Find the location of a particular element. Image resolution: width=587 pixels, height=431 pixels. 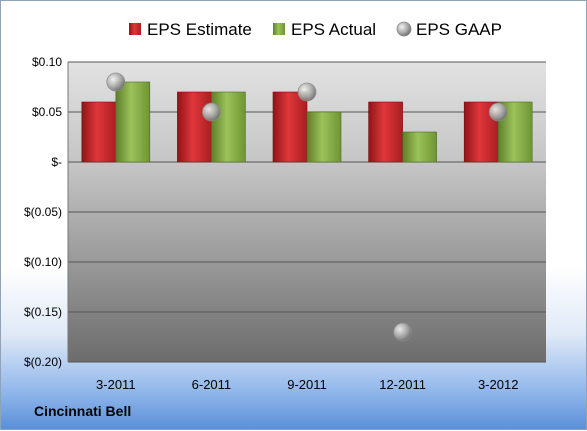

legend-label: EPS Estimate is located at coordinates (199, 29).